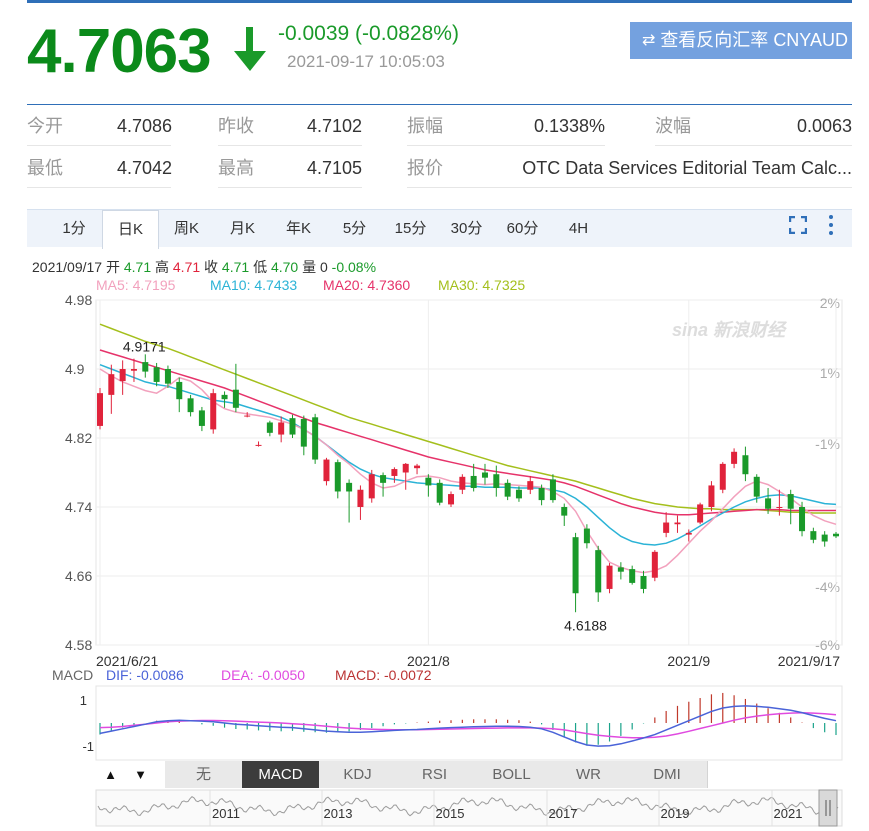  What do you see at coordinates (236, 168) in the screenshot?
I see `high-label: 最高` at bounding box center [236, 168].